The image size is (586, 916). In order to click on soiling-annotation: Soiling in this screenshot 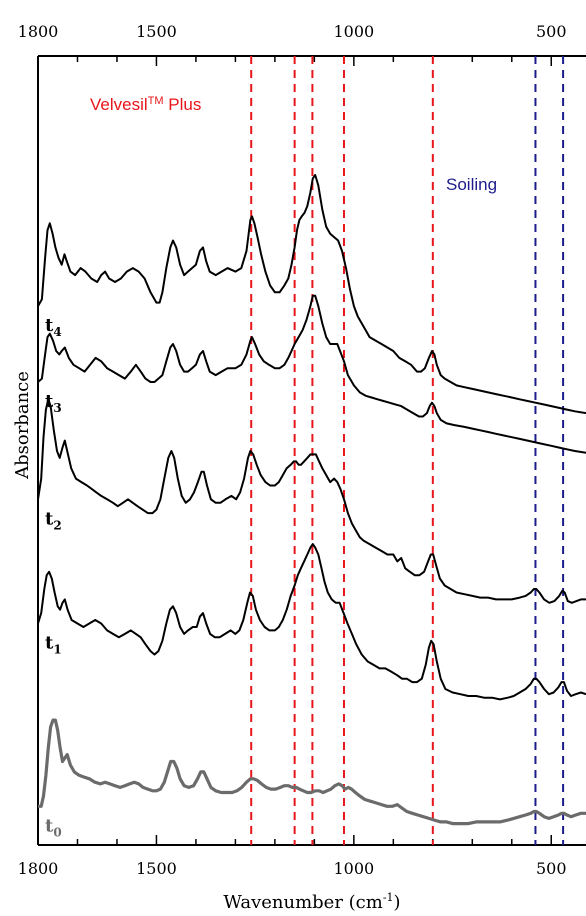, I will do `click(471, 184)`.